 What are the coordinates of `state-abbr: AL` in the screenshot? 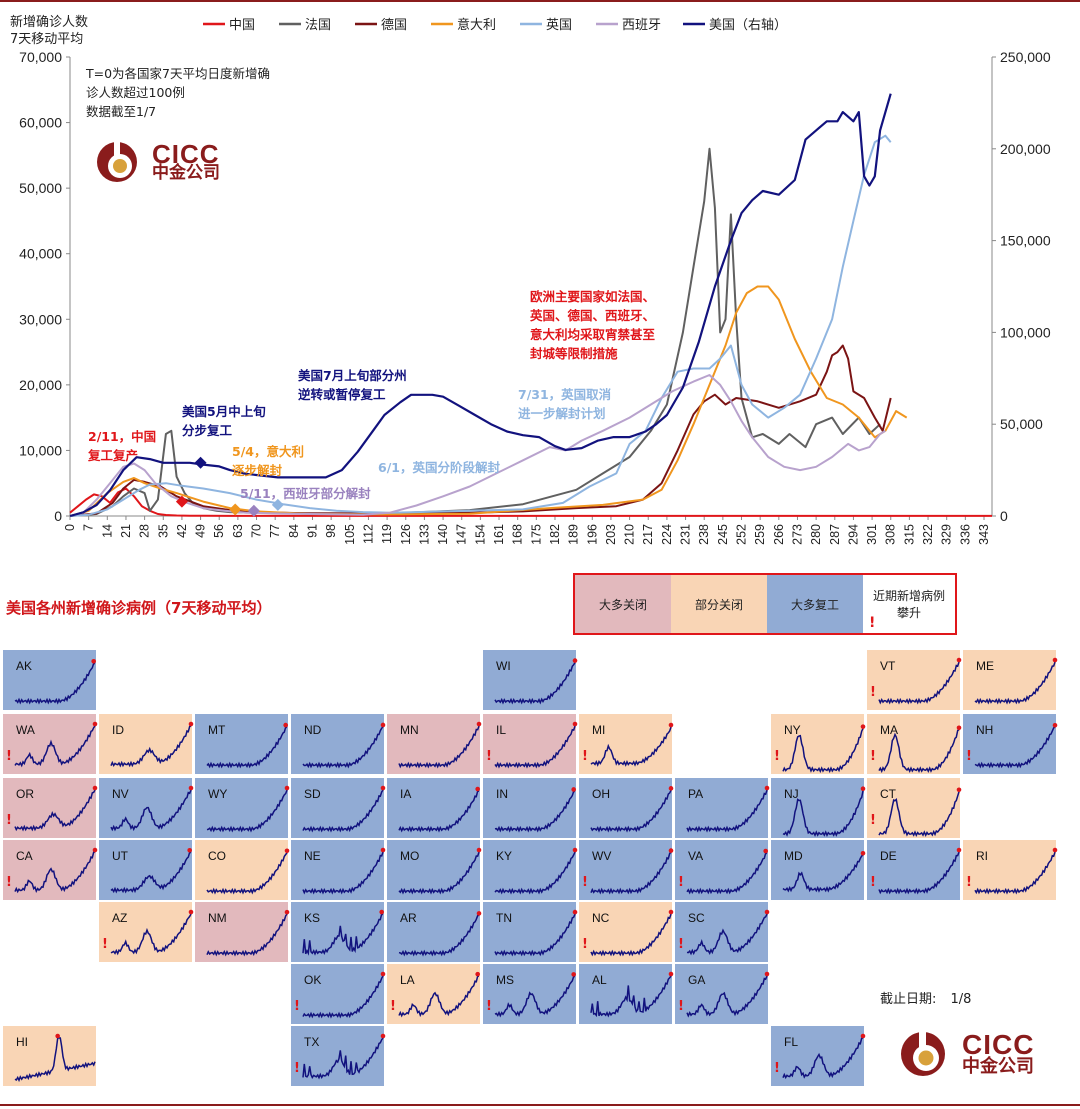 It's located at (599, 980).